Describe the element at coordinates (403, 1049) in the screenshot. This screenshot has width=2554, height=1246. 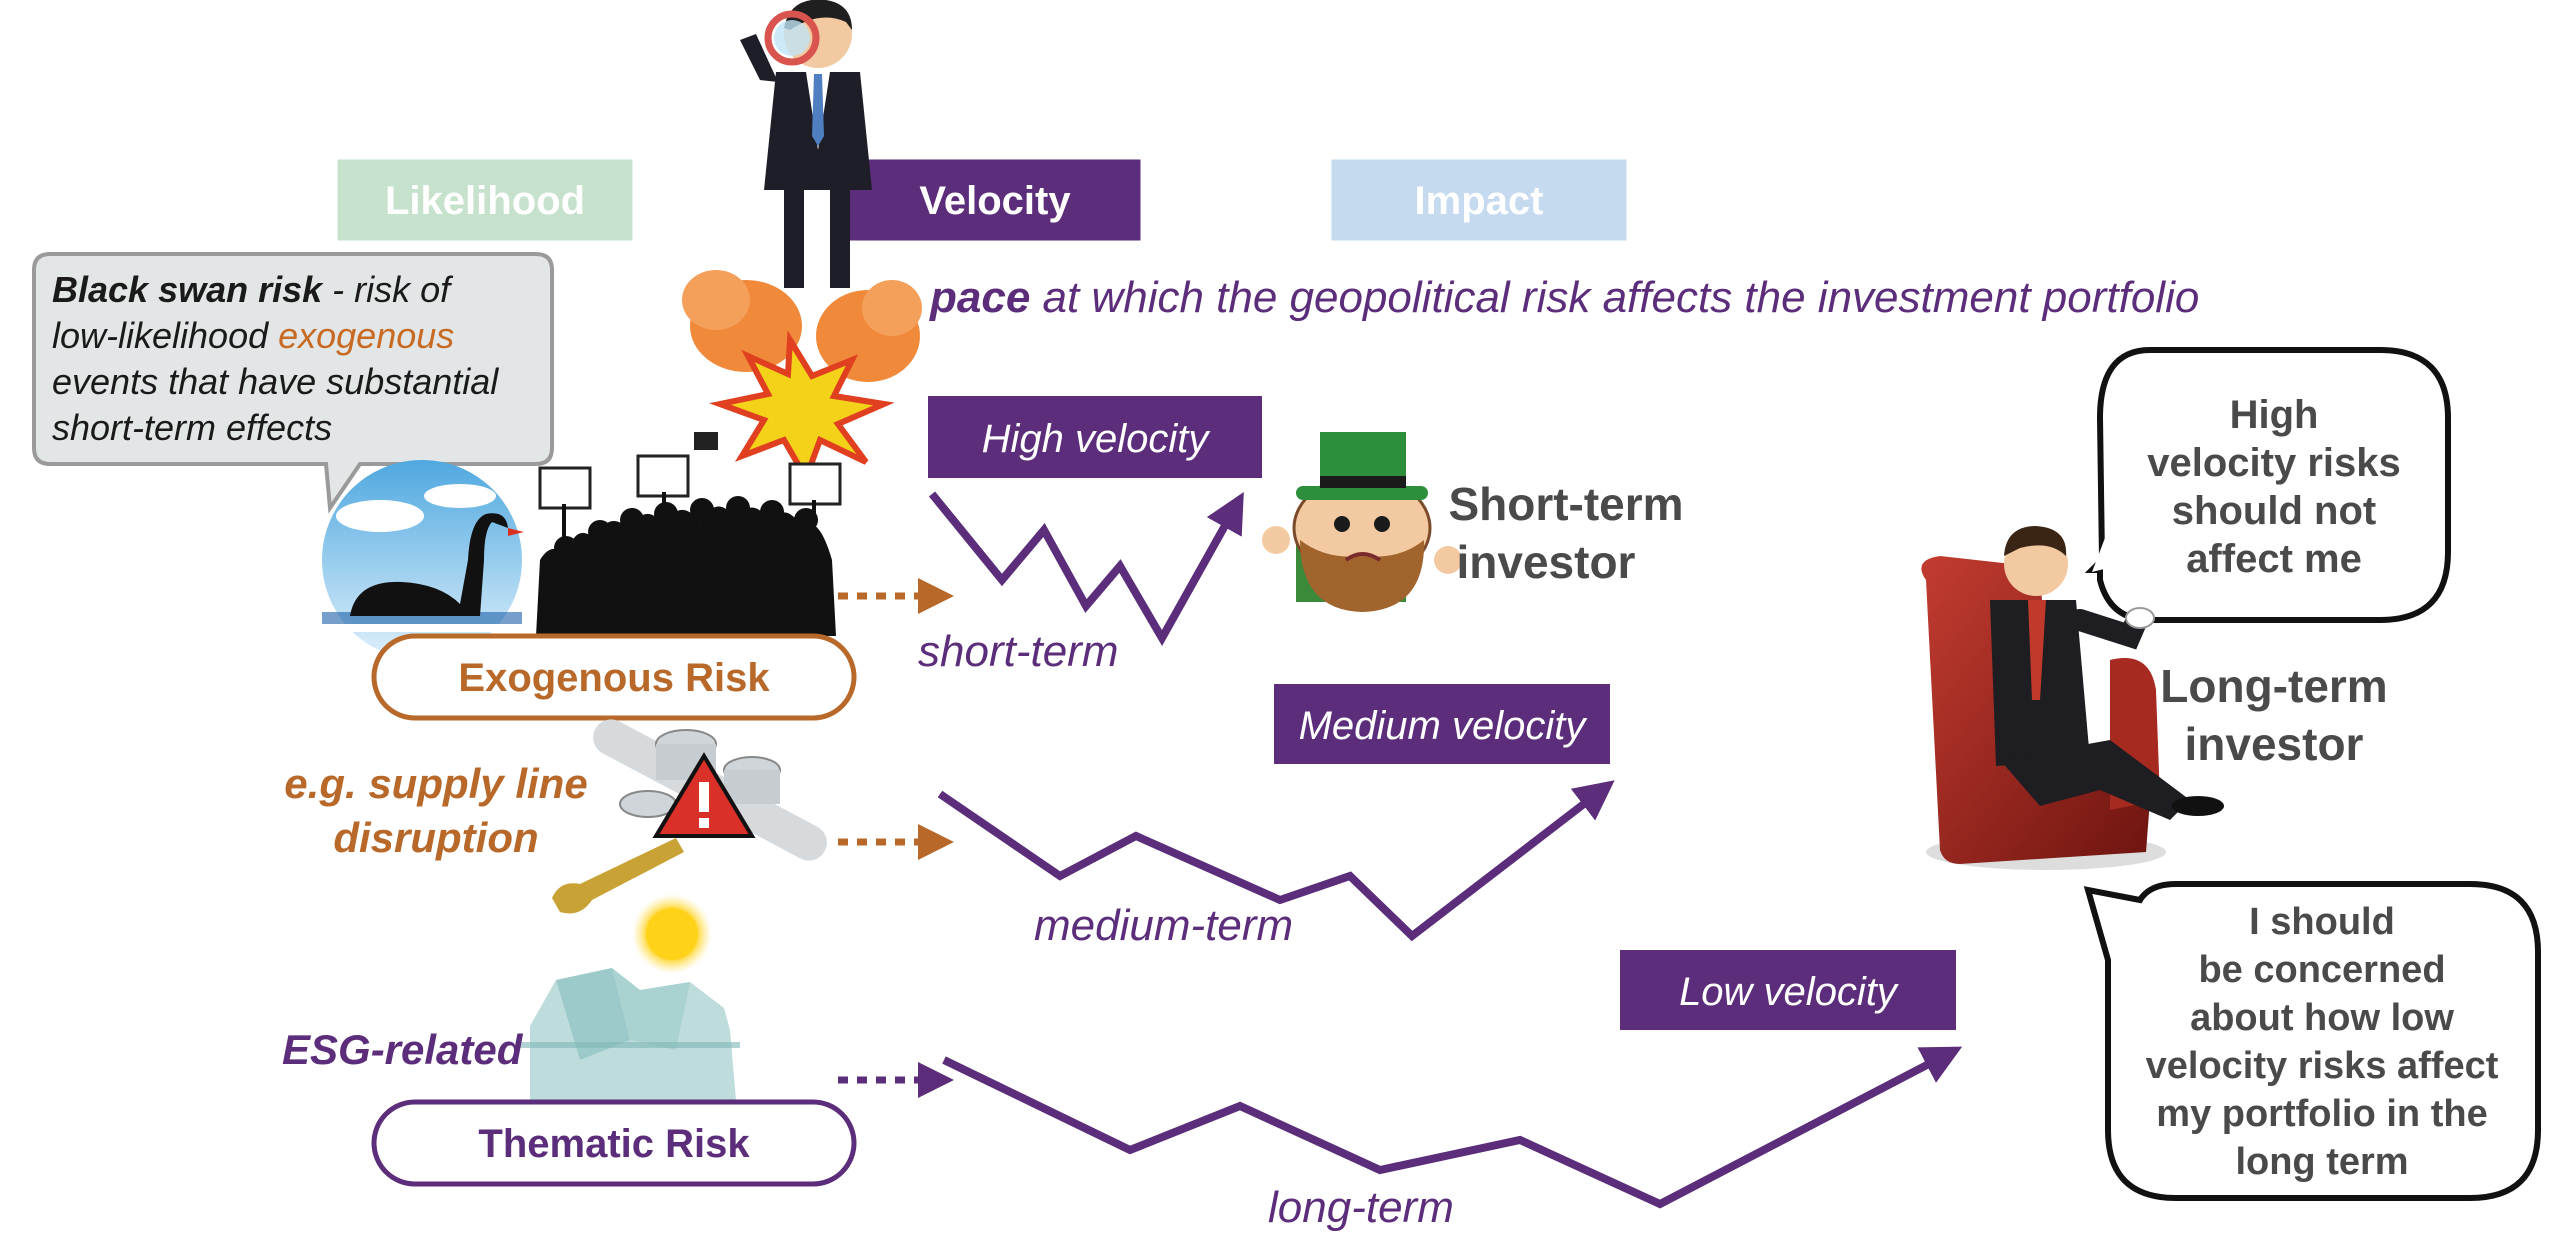
I see `esg-related-text: ESG-related` at that location.